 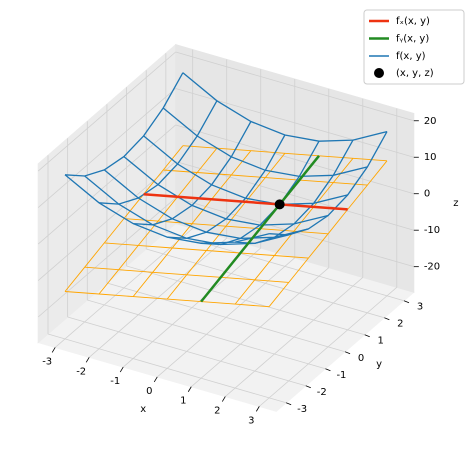 What do you see at coordinates (400, 324) in the screenshot?
I see `y-tick-label: 2` at bounding box center [400, 324].